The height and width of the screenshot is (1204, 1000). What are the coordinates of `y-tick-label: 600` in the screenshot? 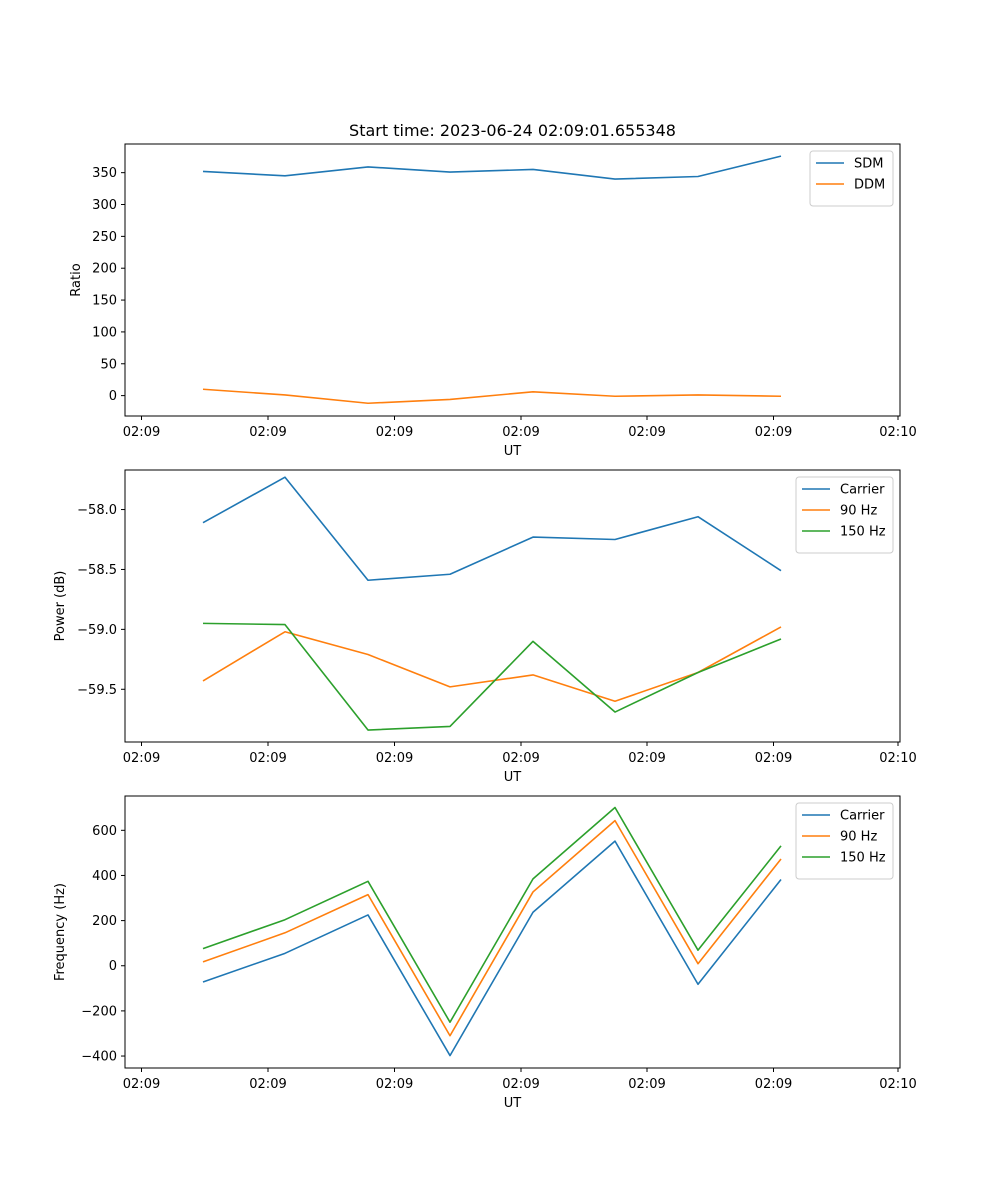 It's located at (104, 831).